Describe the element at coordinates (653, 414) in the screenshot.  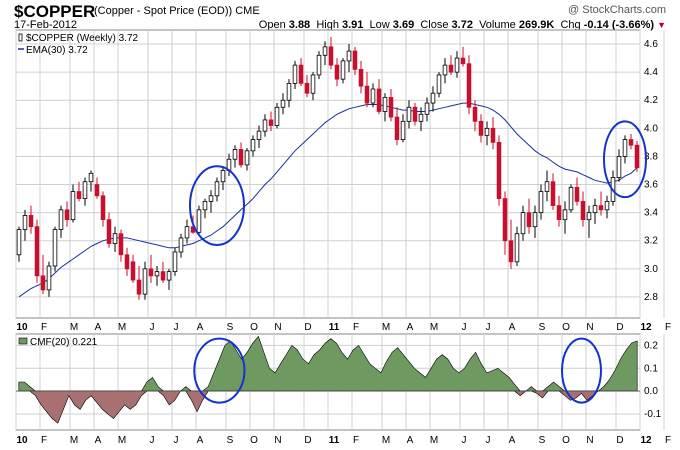
I see `cmf-y-tick-label: -0.1` at that location.